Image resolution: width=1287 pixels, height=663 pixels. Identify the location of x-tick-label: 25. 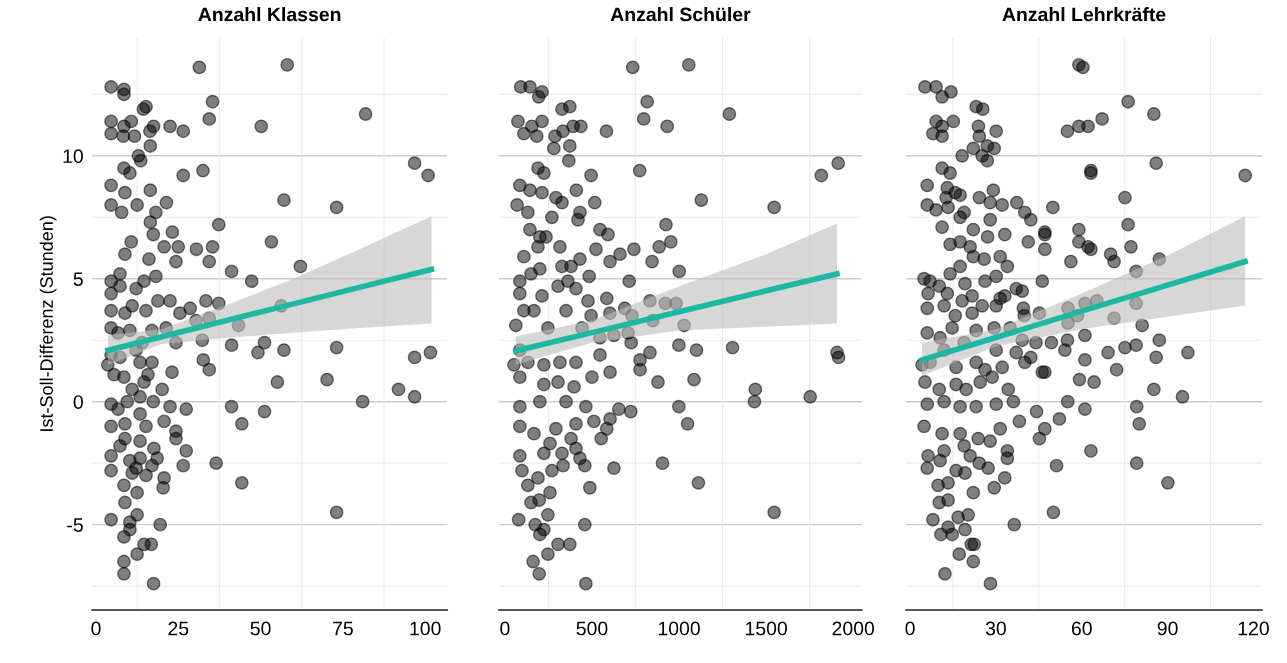
(178, 628).